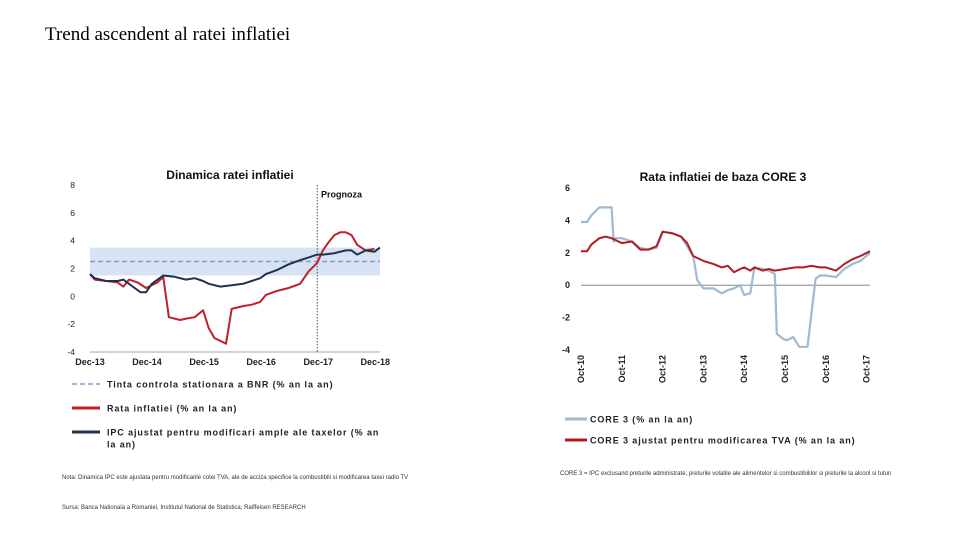 This screenshot has width=960, height=540. What do you see at coordinates (235, 270) in the screenshot?
I see `adjusted-cpi-line` at bounding box center [235, 270].